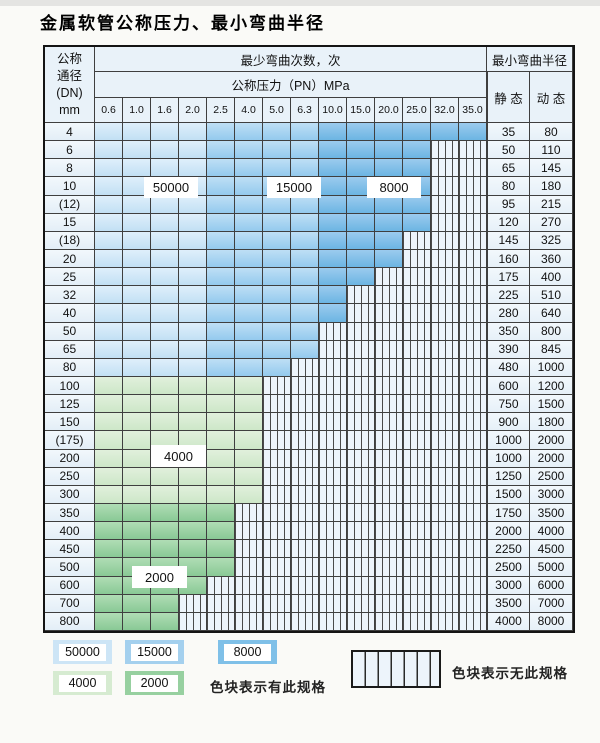 This screenshot has height=743, width=600. I want to click on dynamic-radius-cell: 80, so click(551, 132).